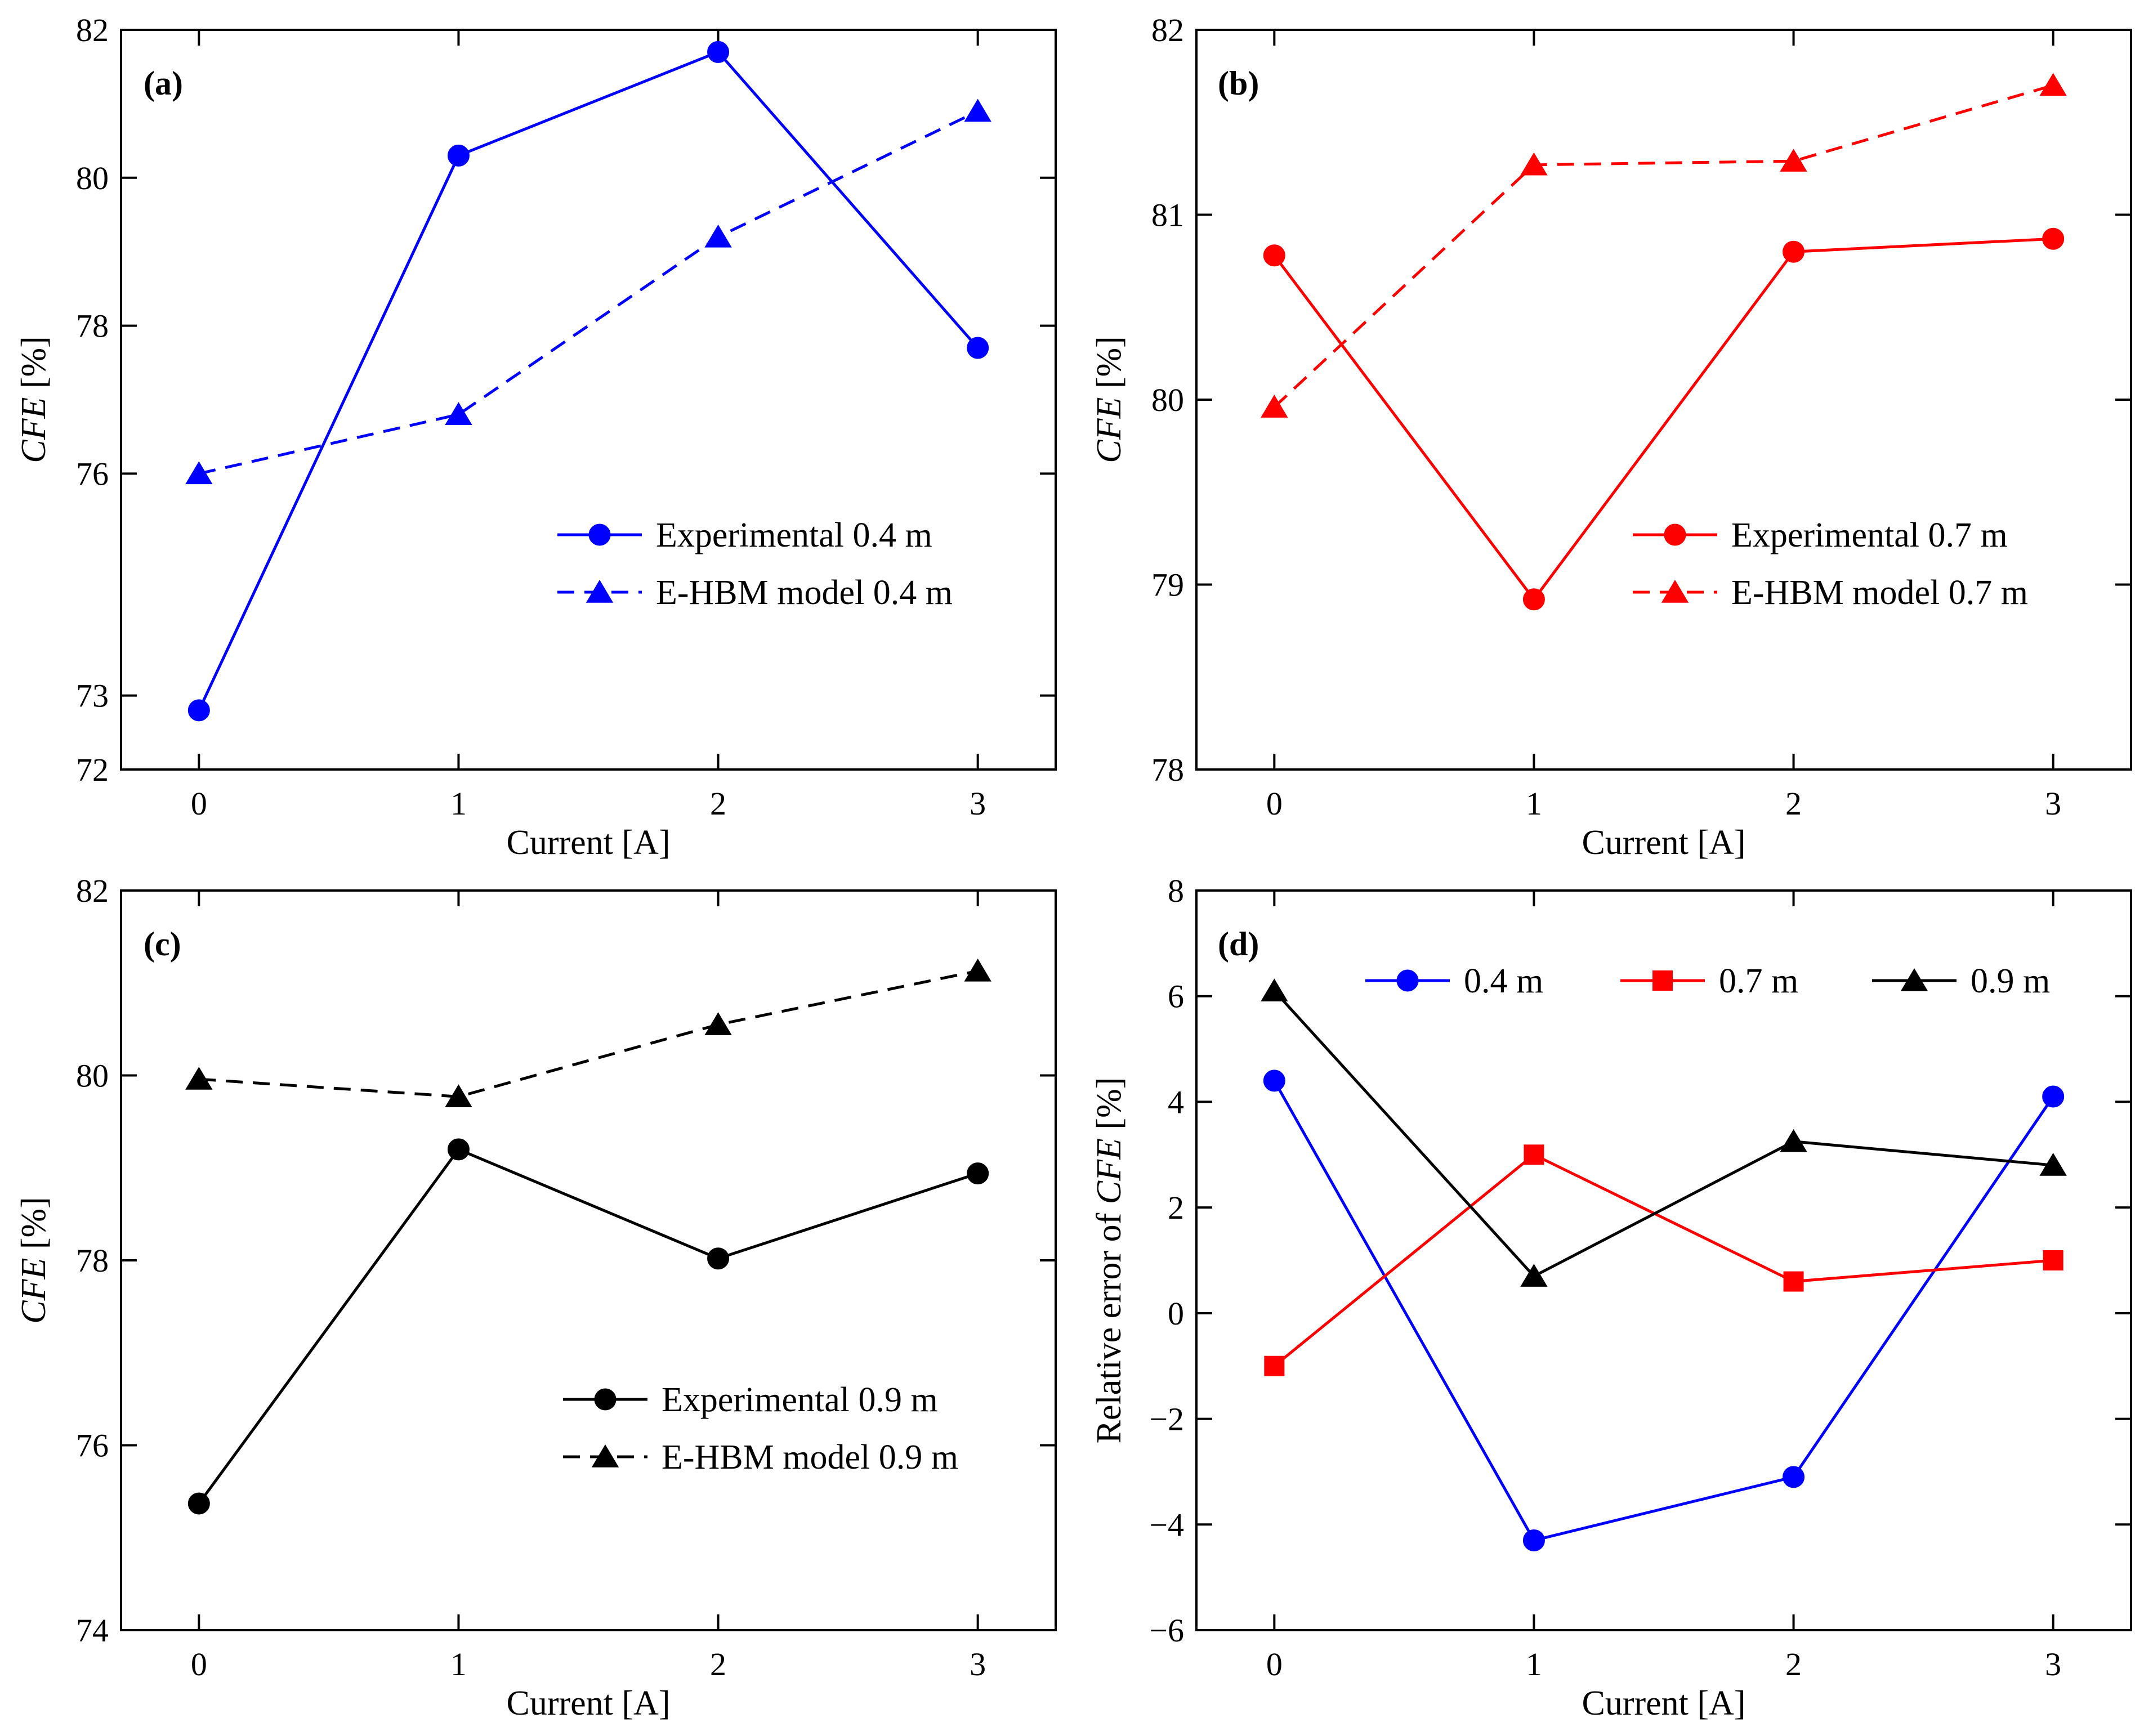 This screenshot has width=2144, height=1736. I want to click on series-e-hbm-model-0-4-m, so click(588, 292).